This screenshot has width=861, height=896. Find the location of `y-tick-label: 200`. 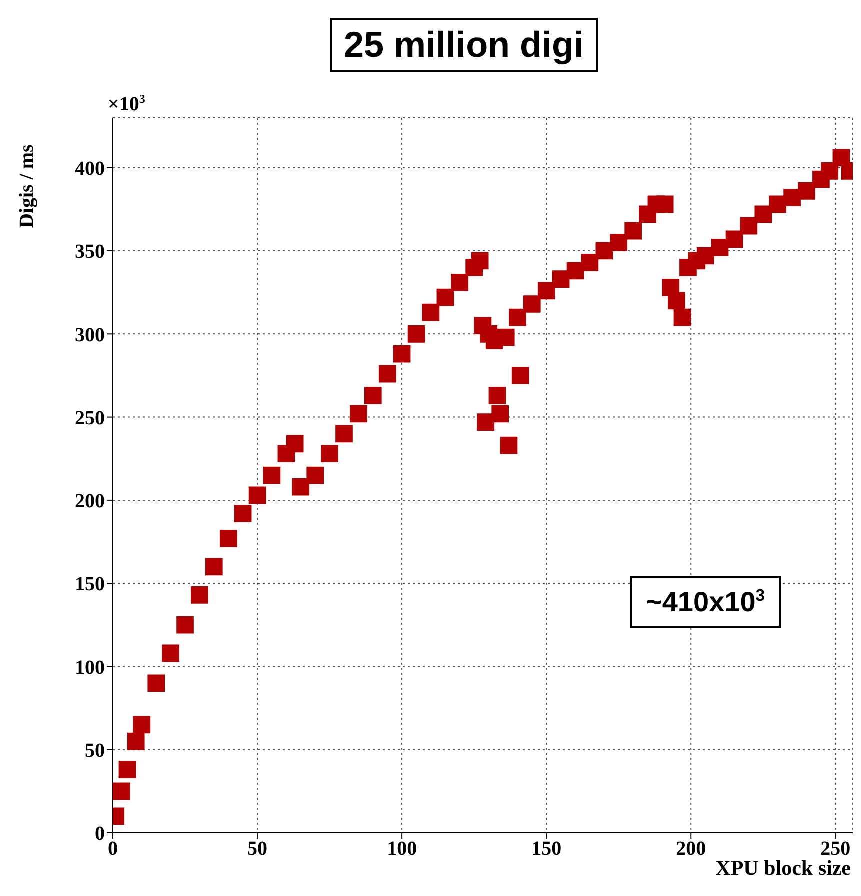

y-tick-label: 200 is located at coordinates (90, 501).